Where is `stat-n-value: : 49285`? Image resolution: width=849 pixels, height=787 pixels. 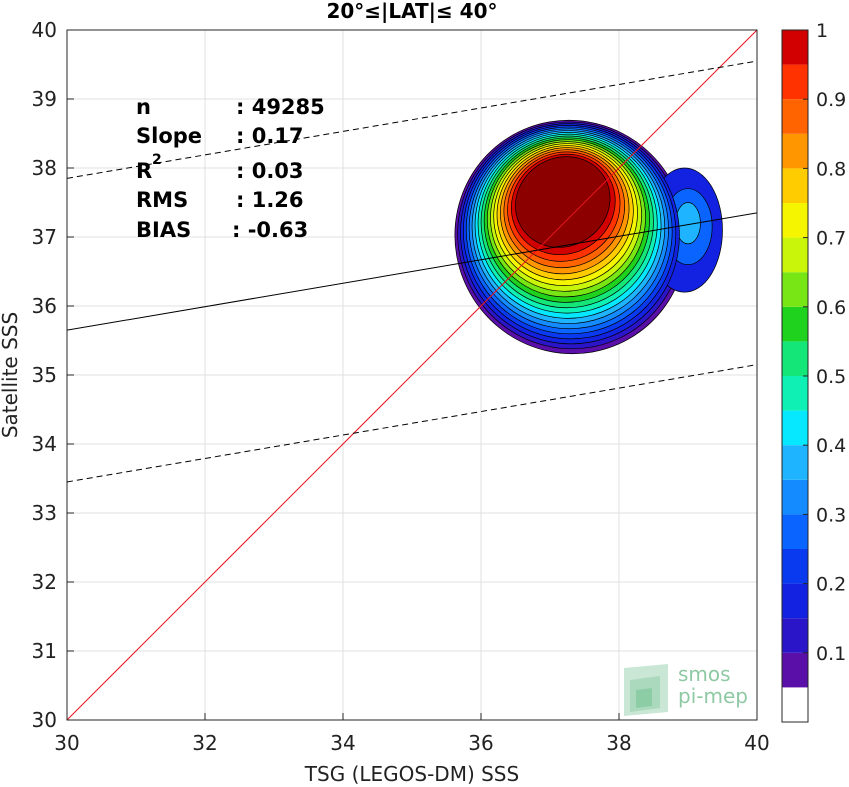
stat-n-value: : 49285 is located at coordinates (280, 107).